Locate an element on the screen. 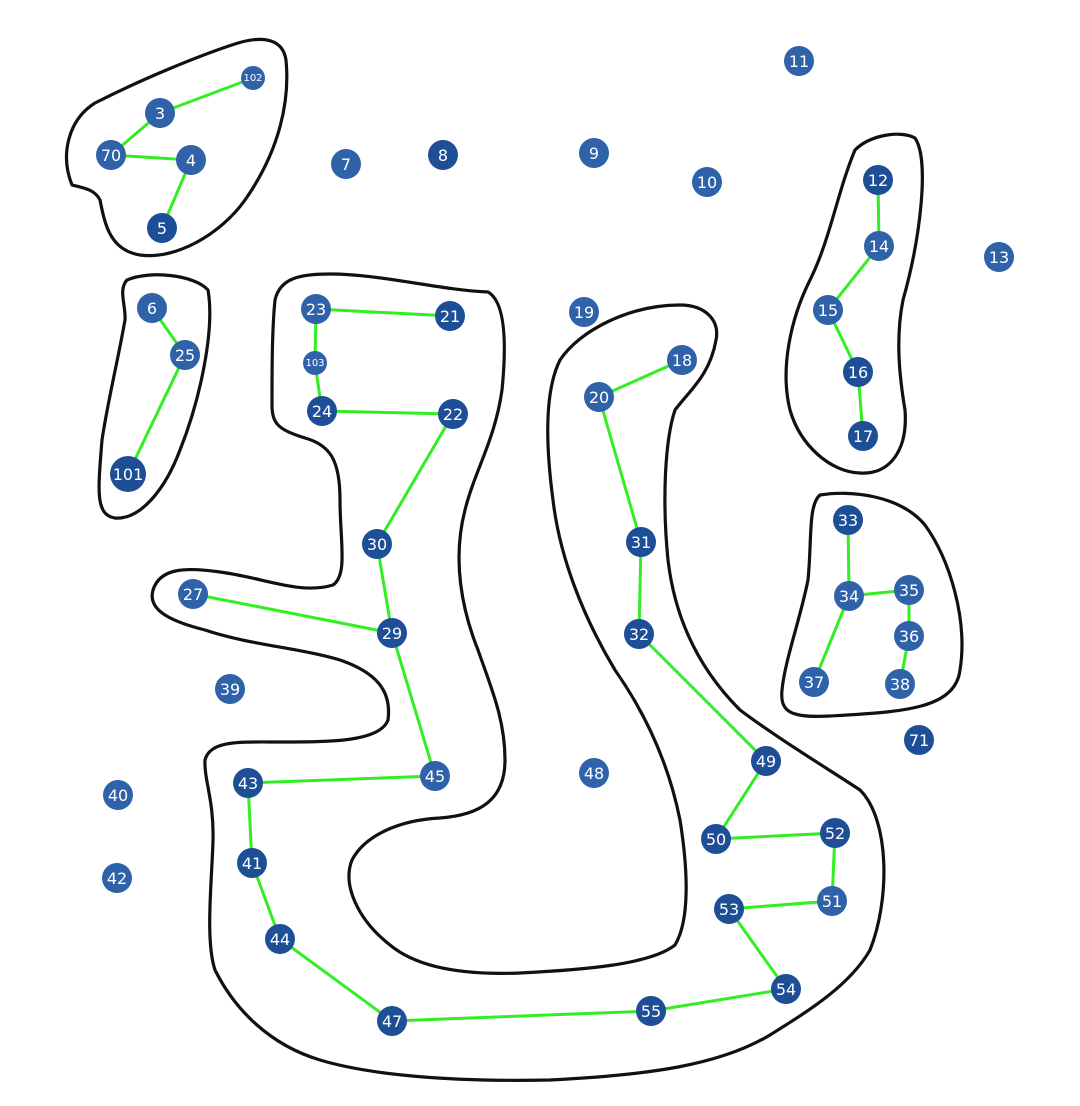 Image resolution: width=1080 pixels, height=1106 pixels. node-label: 53 is located at coordinates (729, 909).